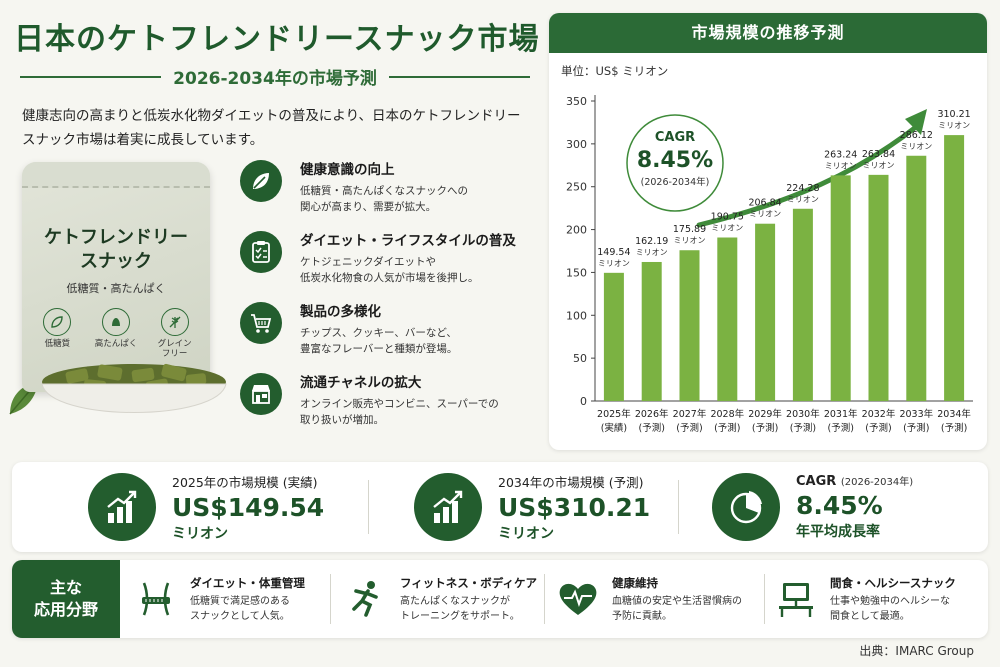 This screenshot has height=667, width=1000. What do you see at coordinates (384, 199) in the screenshot?
I see `feature-desc: 低糖質・高たんぱくなスナックへの 関心が高まり、需要が拡大。` at bounding box center [384, 199].